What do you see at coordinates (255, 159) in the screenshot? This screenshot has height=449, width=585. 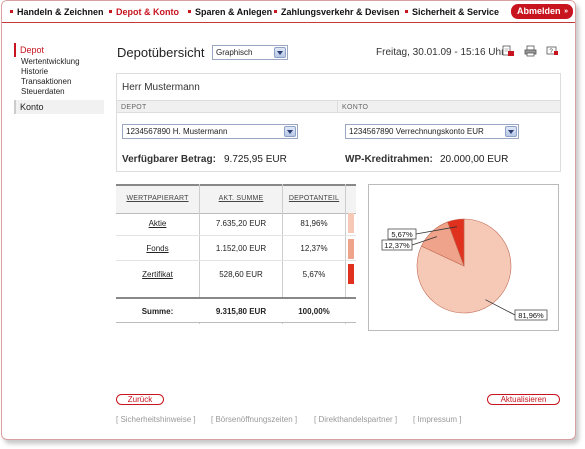 I see `available-value: 9.725,95 EUR` at bounding box center [255, 159].